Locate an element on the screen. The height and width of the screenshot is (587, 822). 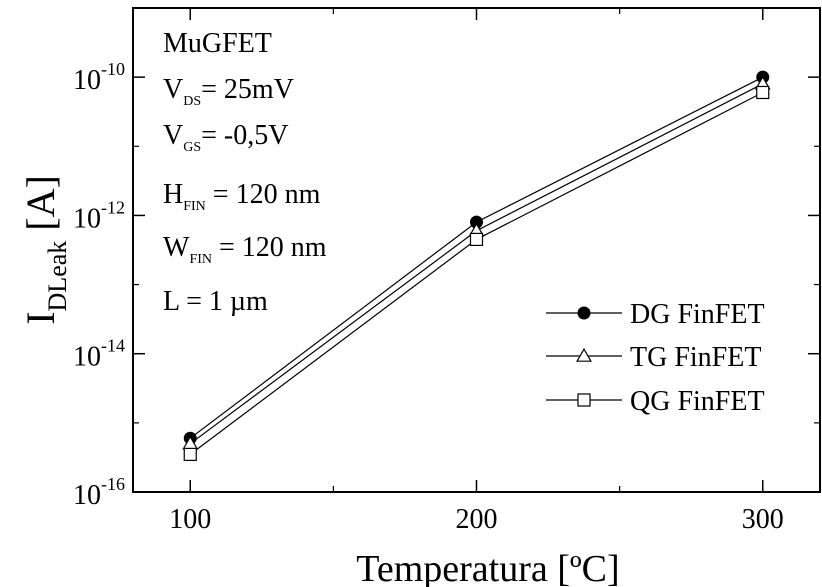
y-tick-label: 10-16 is located at coordinates (99, 492).